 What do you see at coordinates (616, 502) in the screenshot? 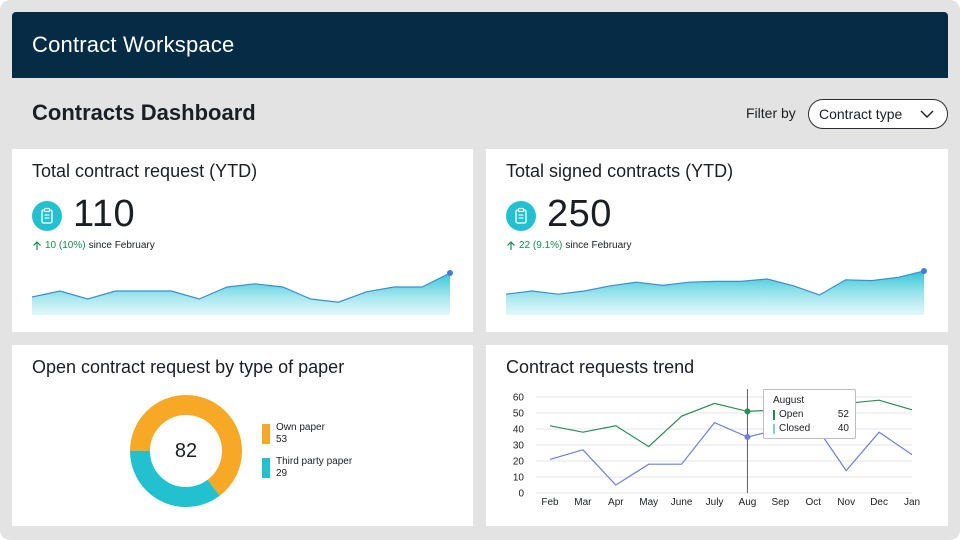
I see `x-tick-label: Apr` at bounding box center [616, 502].